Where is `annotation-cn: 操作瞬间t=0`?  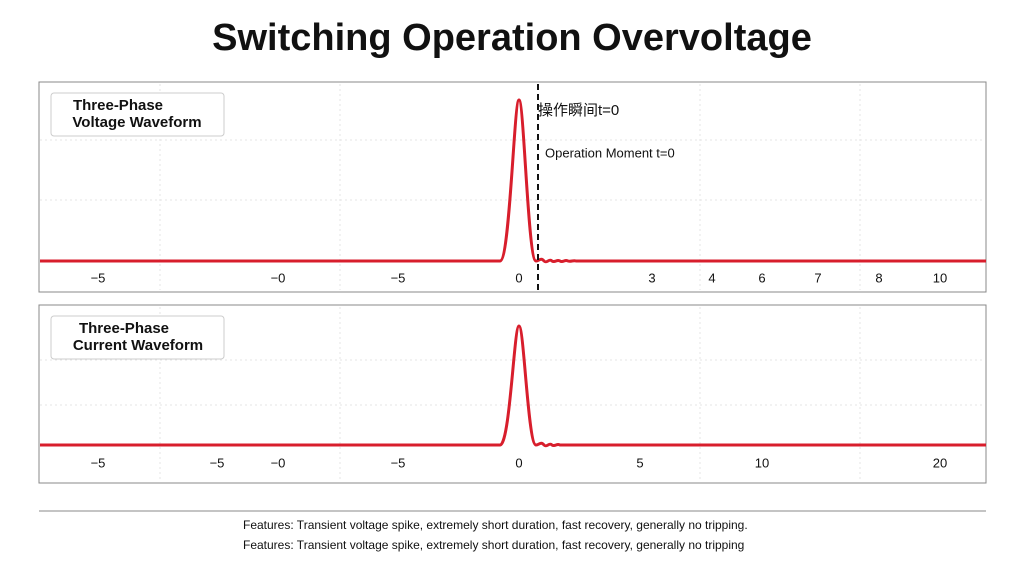
annotation-cn: 操作瞬间t=0 is located at coordinates (578, 110).